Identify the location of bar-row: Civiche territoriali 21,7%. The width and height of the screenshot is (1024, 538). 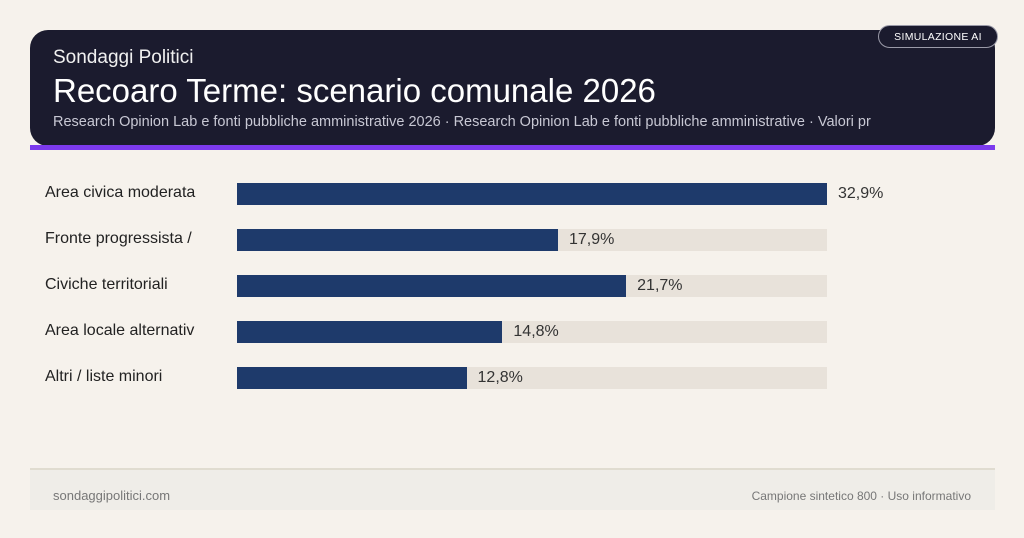
(512, 286).